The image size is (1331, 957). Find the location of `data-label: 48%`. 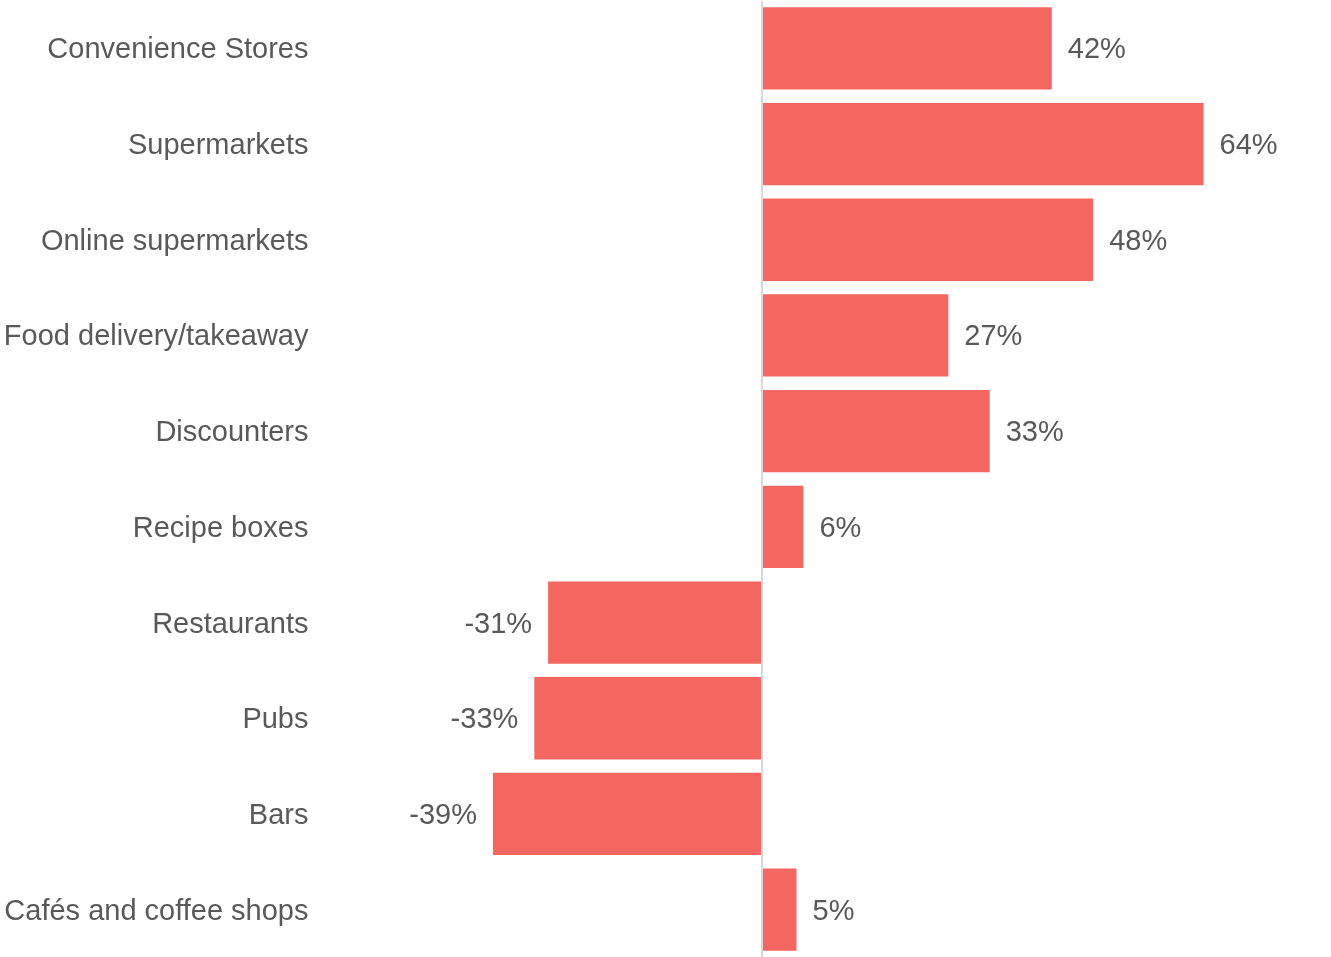

data-label: 48% is located at coordinates (1138, 239).